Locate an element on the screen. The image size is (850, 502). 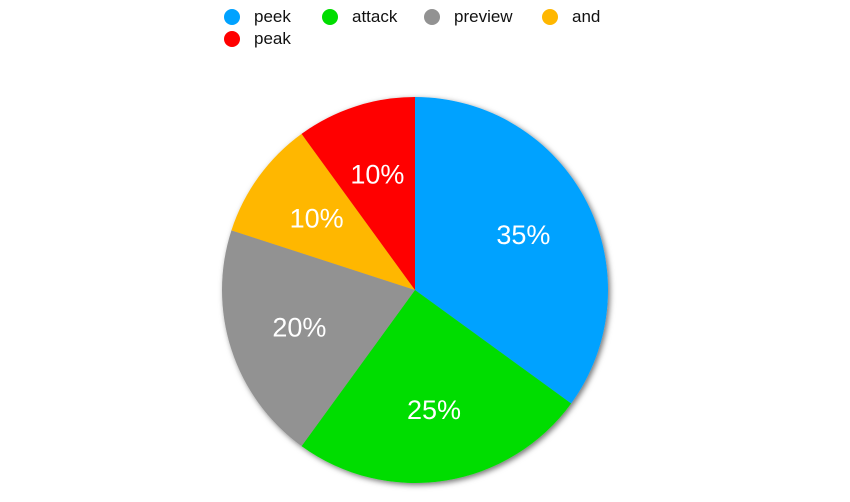
pie-slice-label-peek: 35% is located at coordinates (523, 235).